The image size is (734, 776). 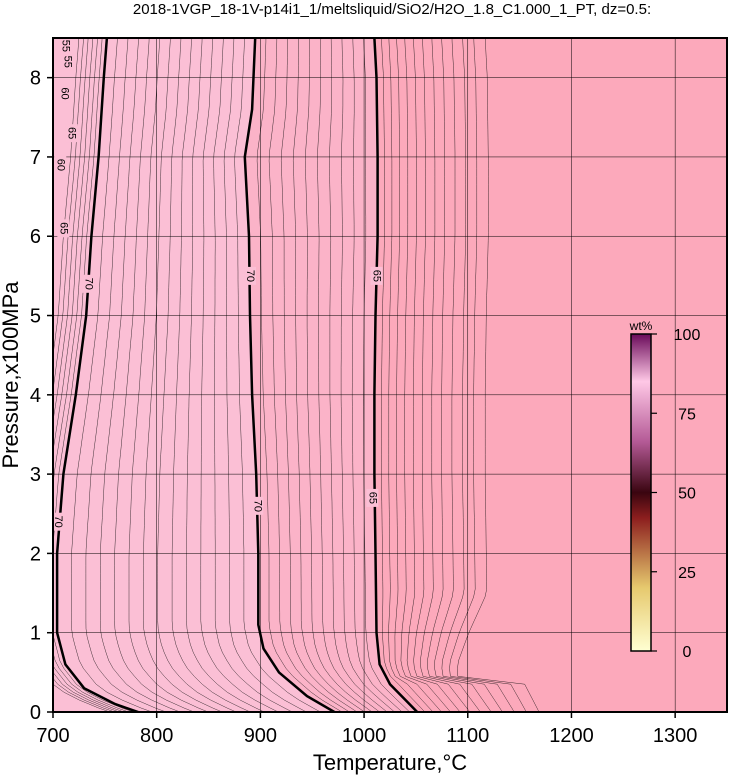 What do you see at coordinates (364, 736) in the screenshot?
I see `x-tick-label: 1000` at bounding box center [364, 736].